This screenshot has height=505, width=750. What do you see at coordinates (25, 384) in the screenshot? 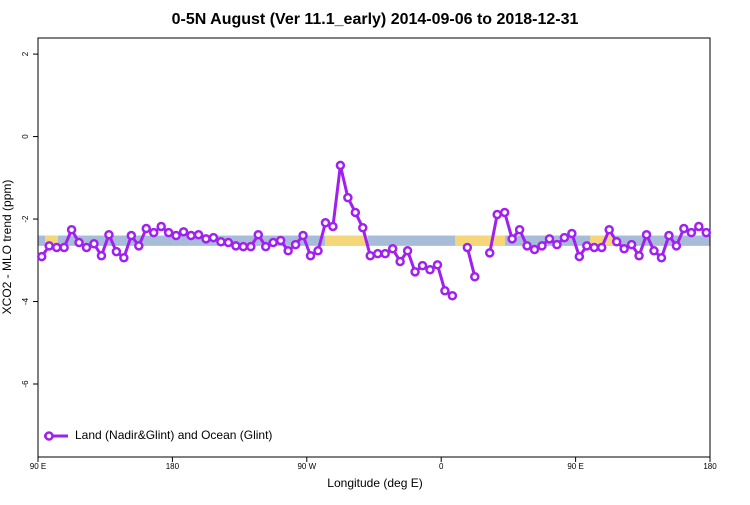
I see `y-tick-label: -6` at bounding box center [25, 384].